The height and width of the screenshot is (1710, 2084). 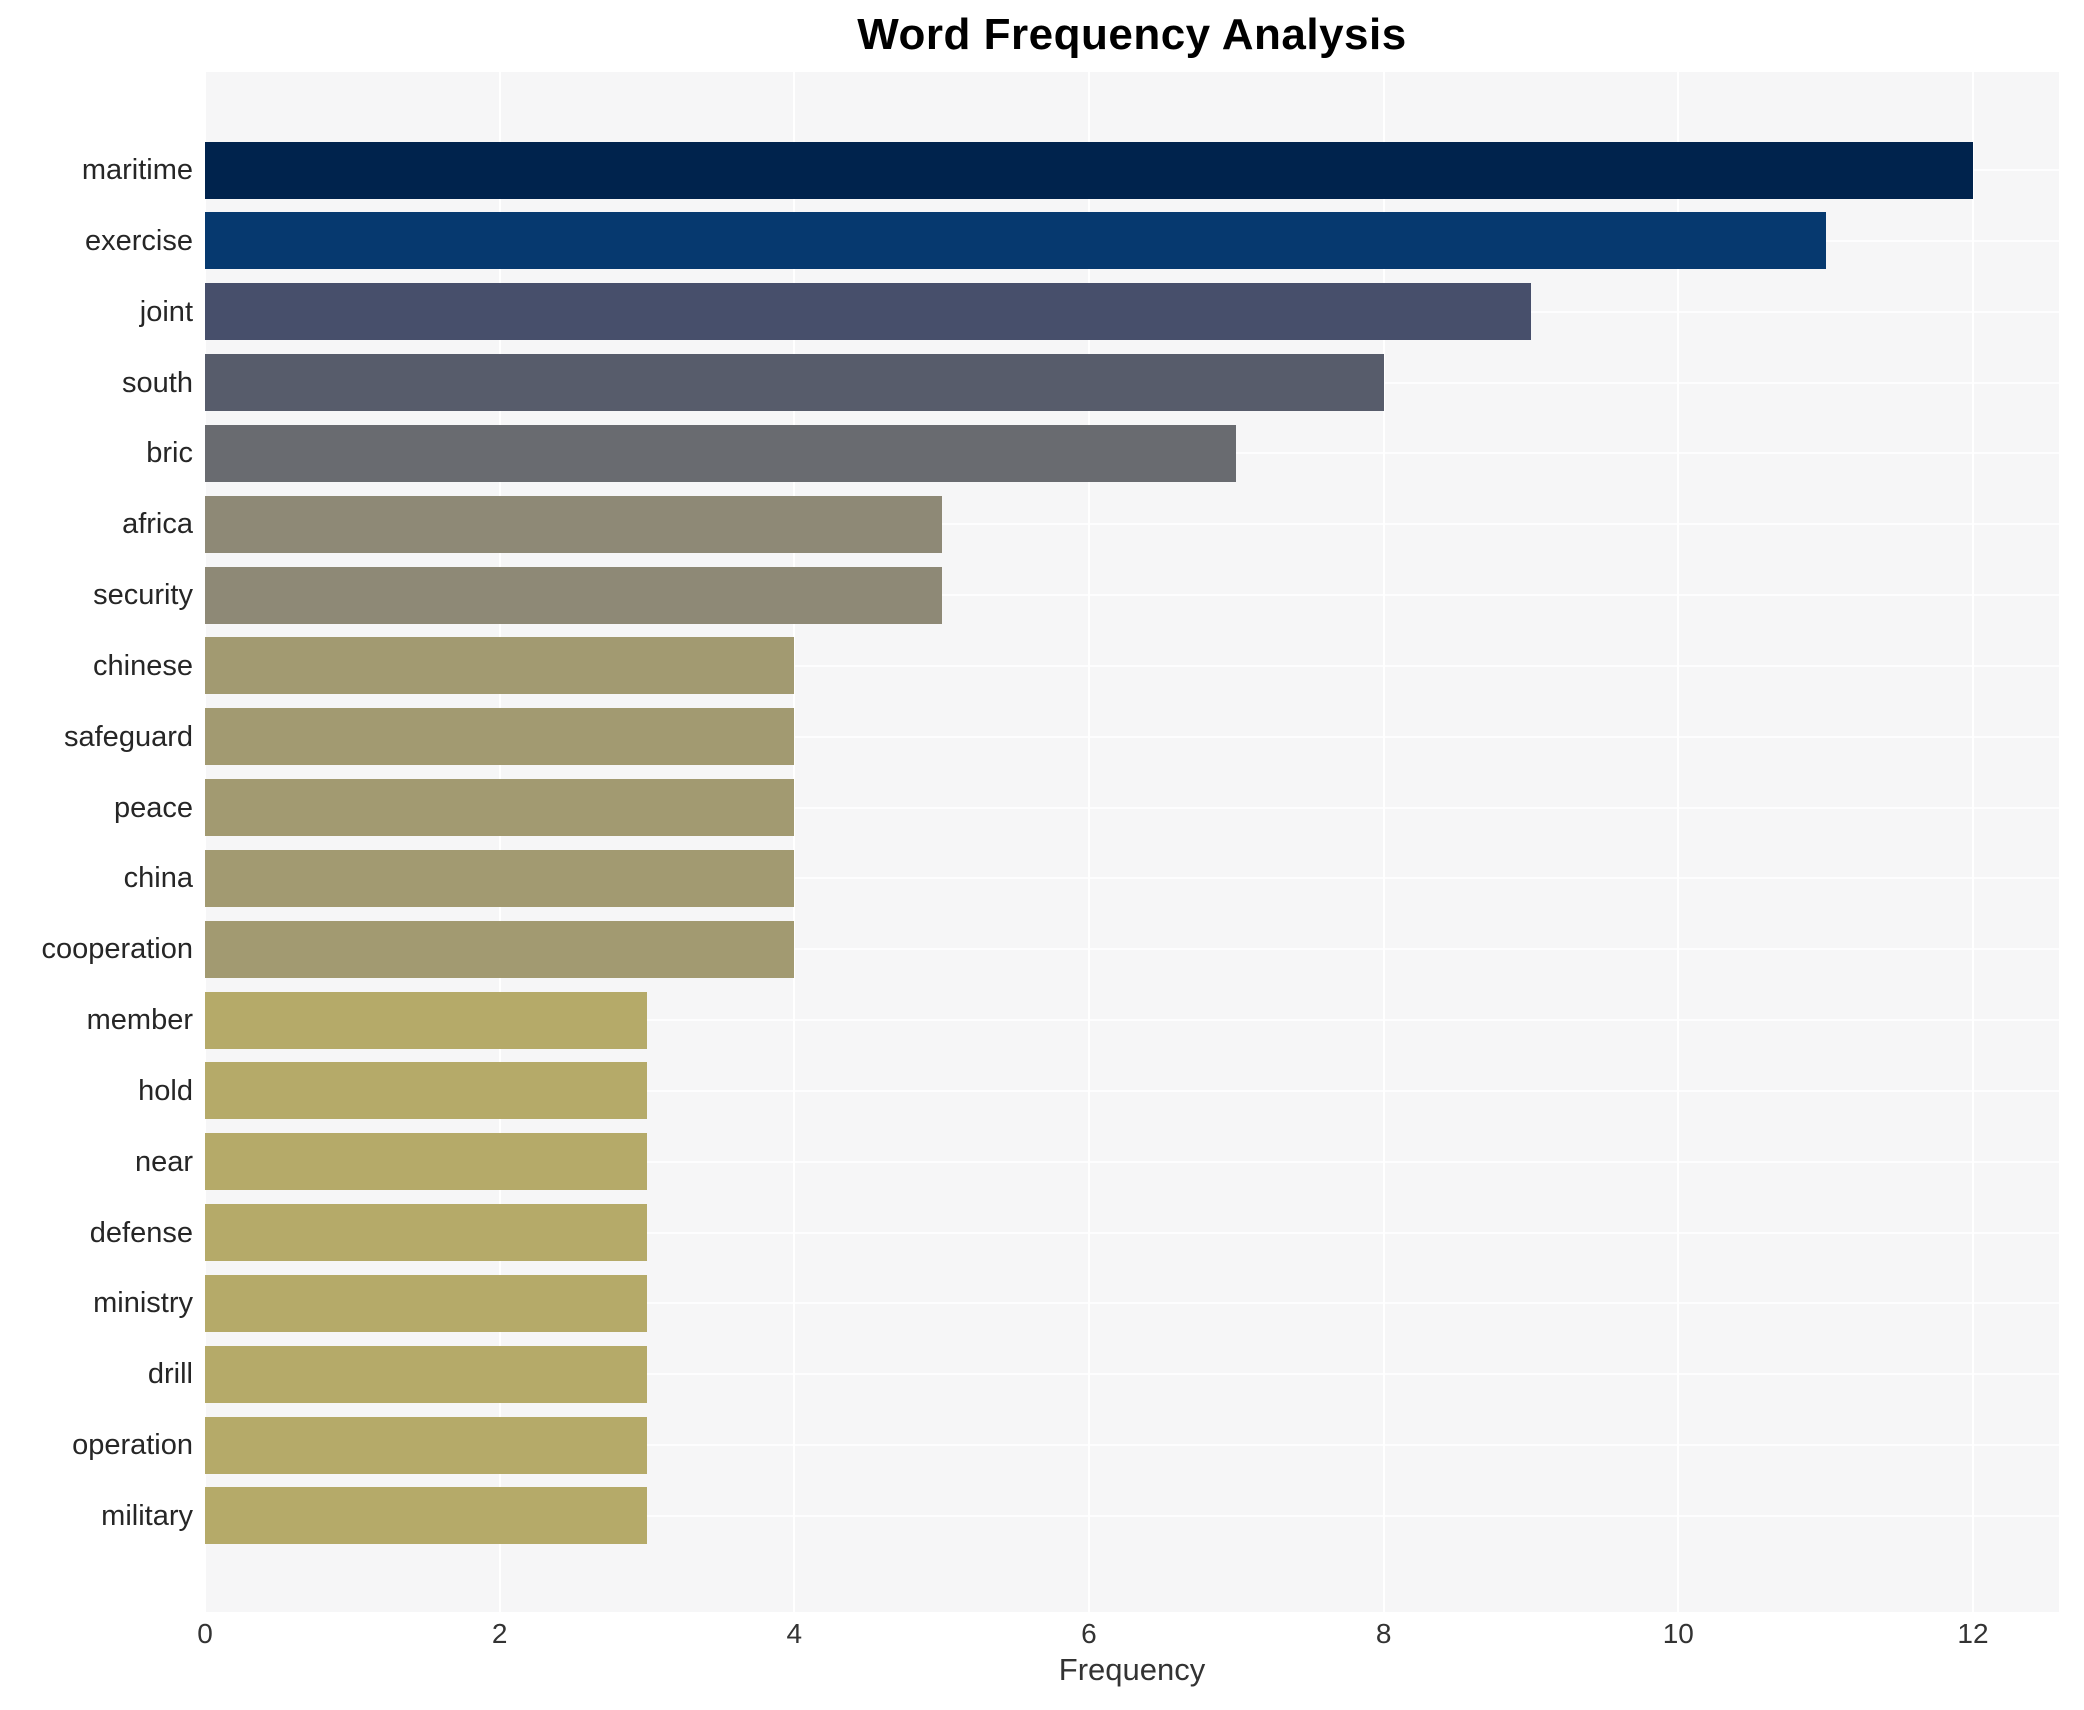 I want to click on bar-china, so click(x=500, y=878).